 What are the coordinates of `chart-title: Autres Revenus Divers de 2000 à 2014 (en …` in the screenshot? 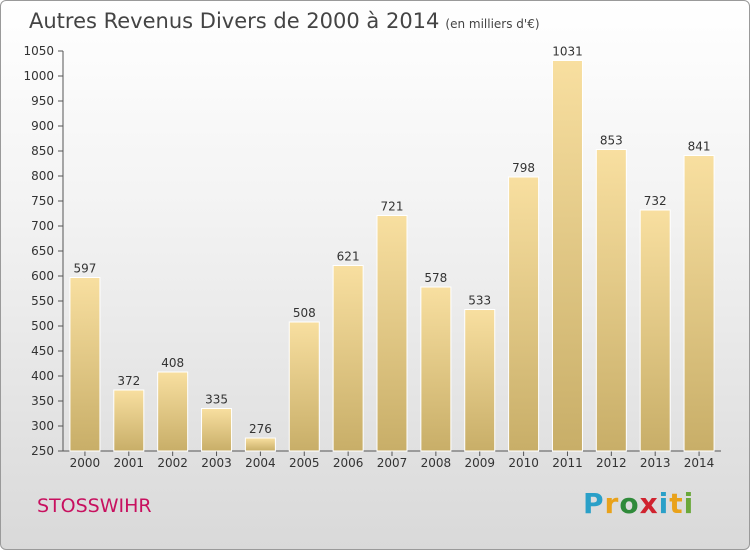 It's located at (284, 21).